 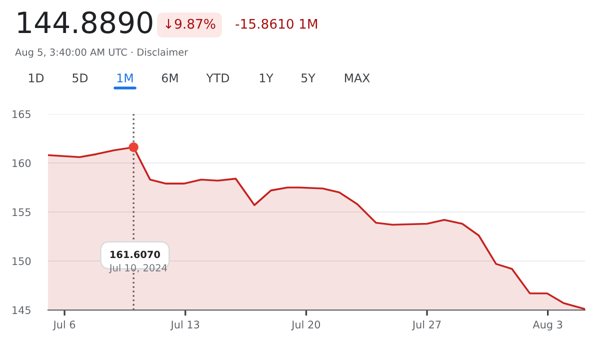 What do you see at coordinates (85, 22) in the screenshot?
I see `chart-title: 144.8890` at bounding box center [85, 22].